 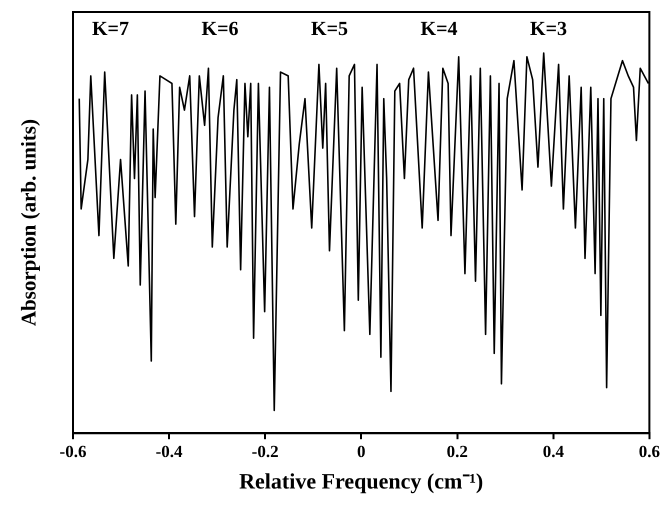 What do you see at coordinates (329, 29) in the screenshot?
I see `text: K=5` at bounding box center [329, 29].